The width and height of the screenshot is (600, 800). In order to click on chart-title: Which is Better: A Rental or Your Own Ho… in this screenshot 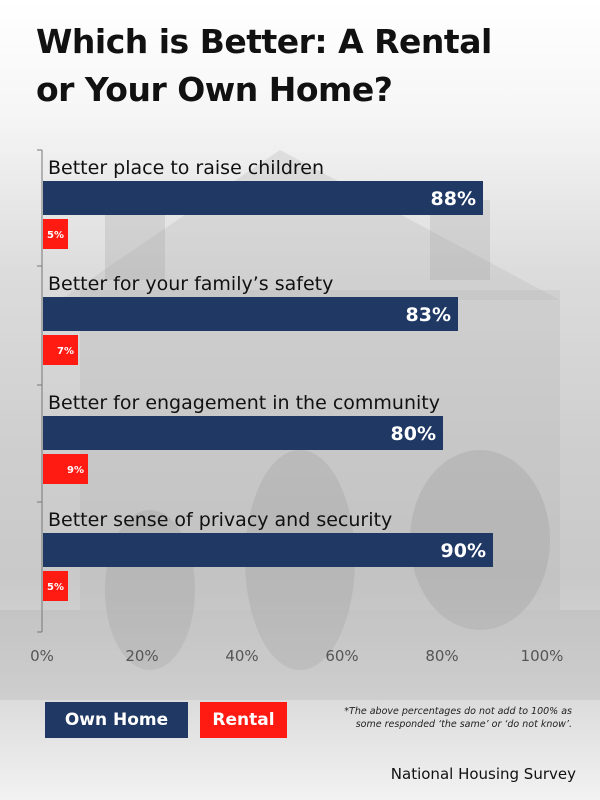, I will do `click(306, 66)`.